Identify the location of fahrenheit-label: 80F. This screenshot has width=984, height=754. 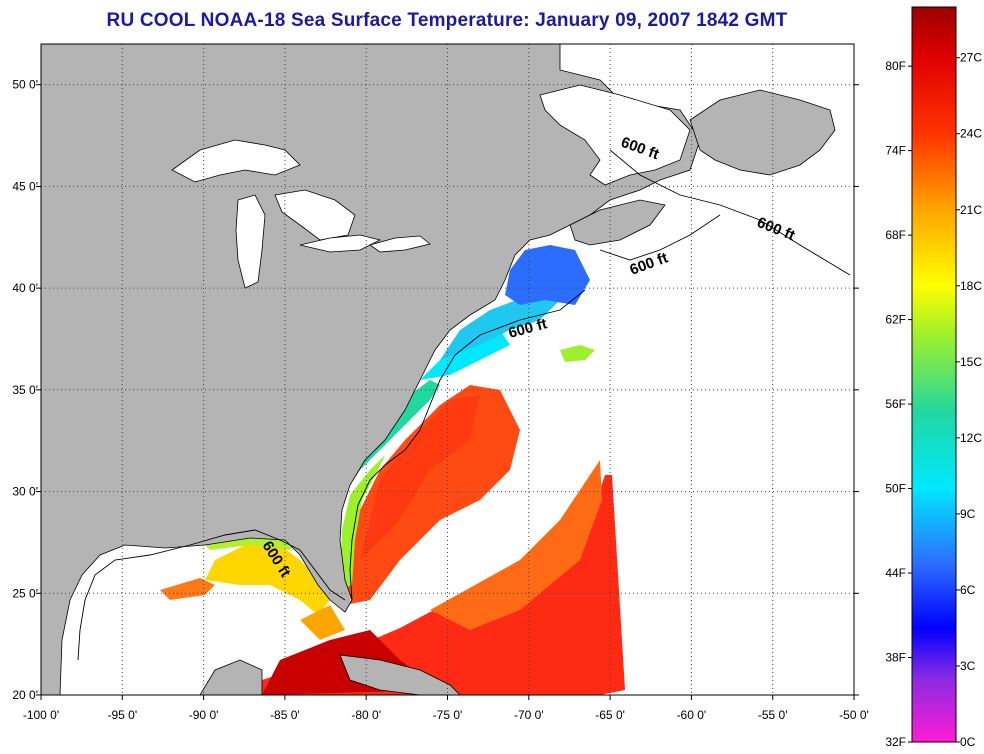
(895, 66).